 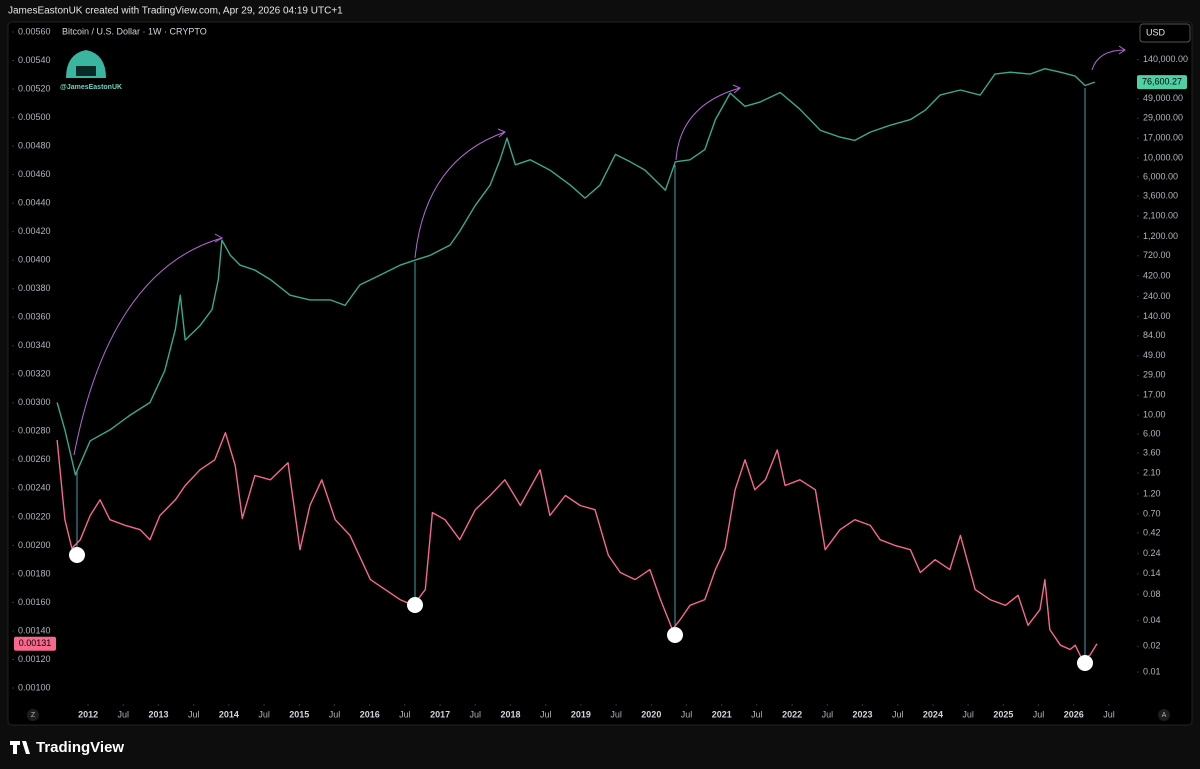 I want to click on y2-tick-label: 17,000.00, so click(x=1163, y=138).